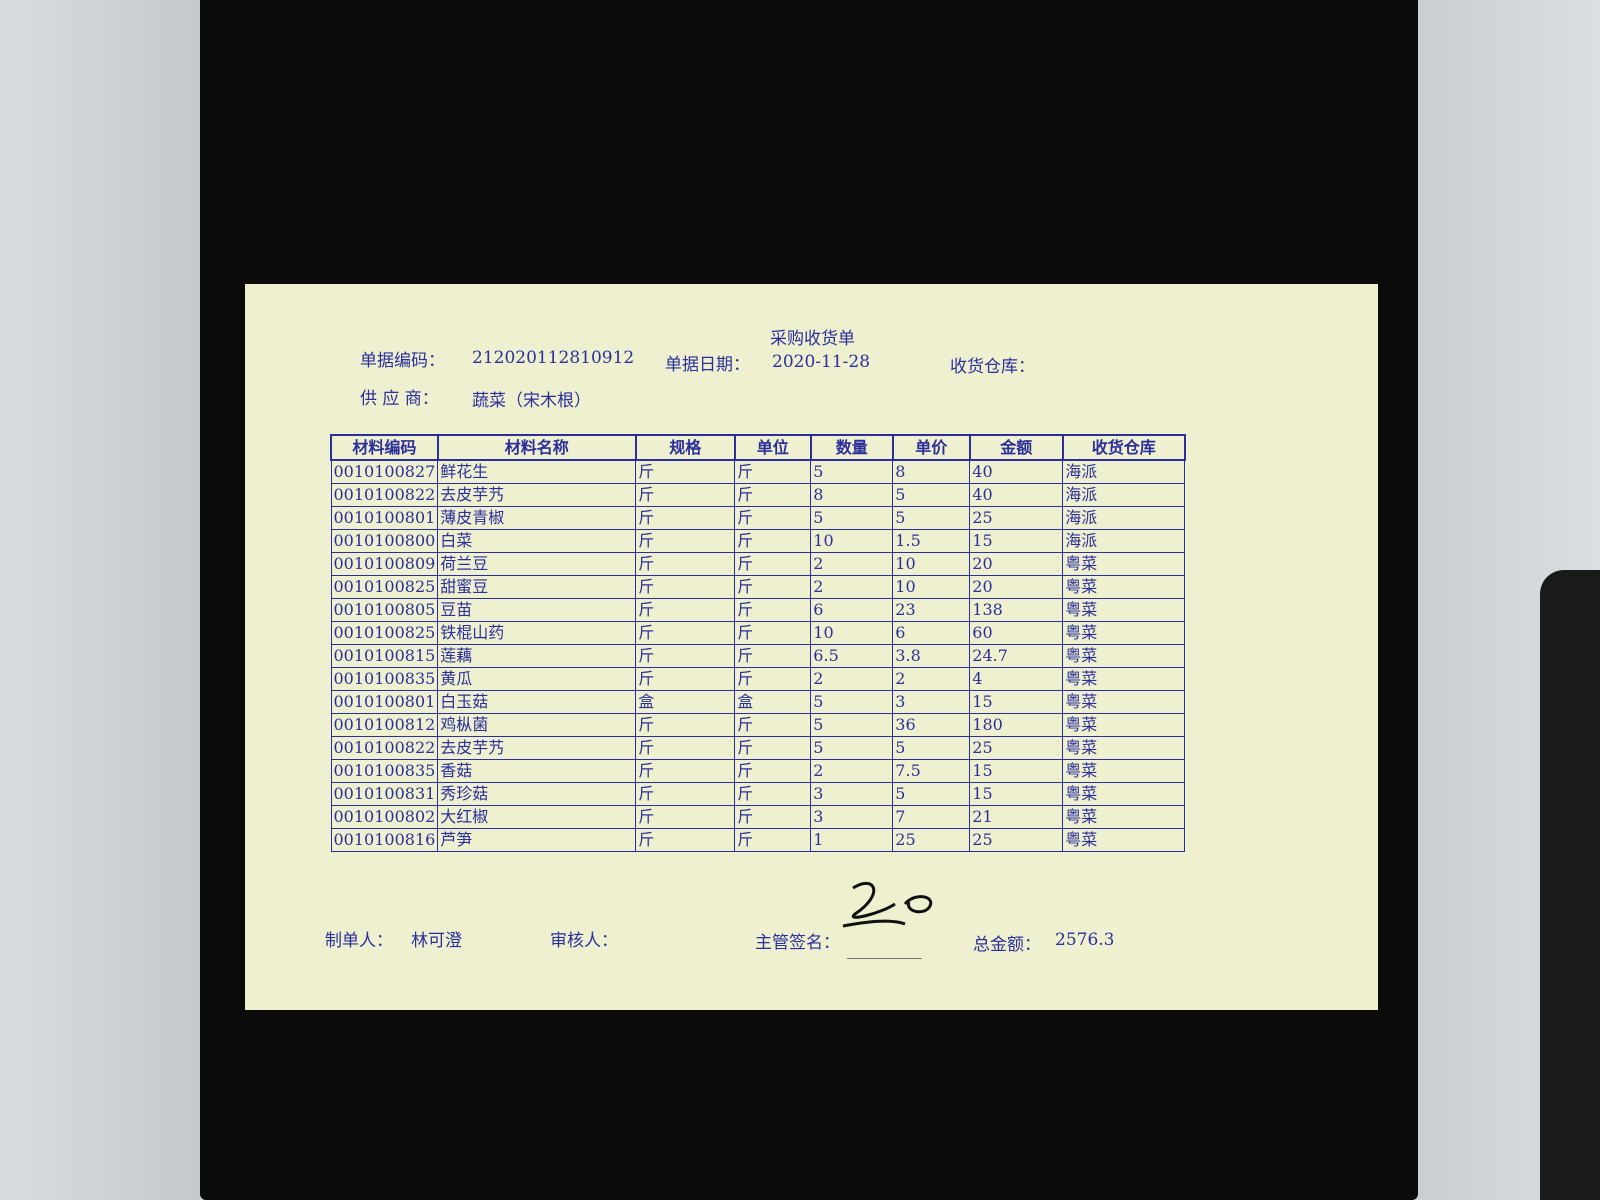 The image size is (1600, 1200). I want to click on column-header: 金额, so click(1016, 447).